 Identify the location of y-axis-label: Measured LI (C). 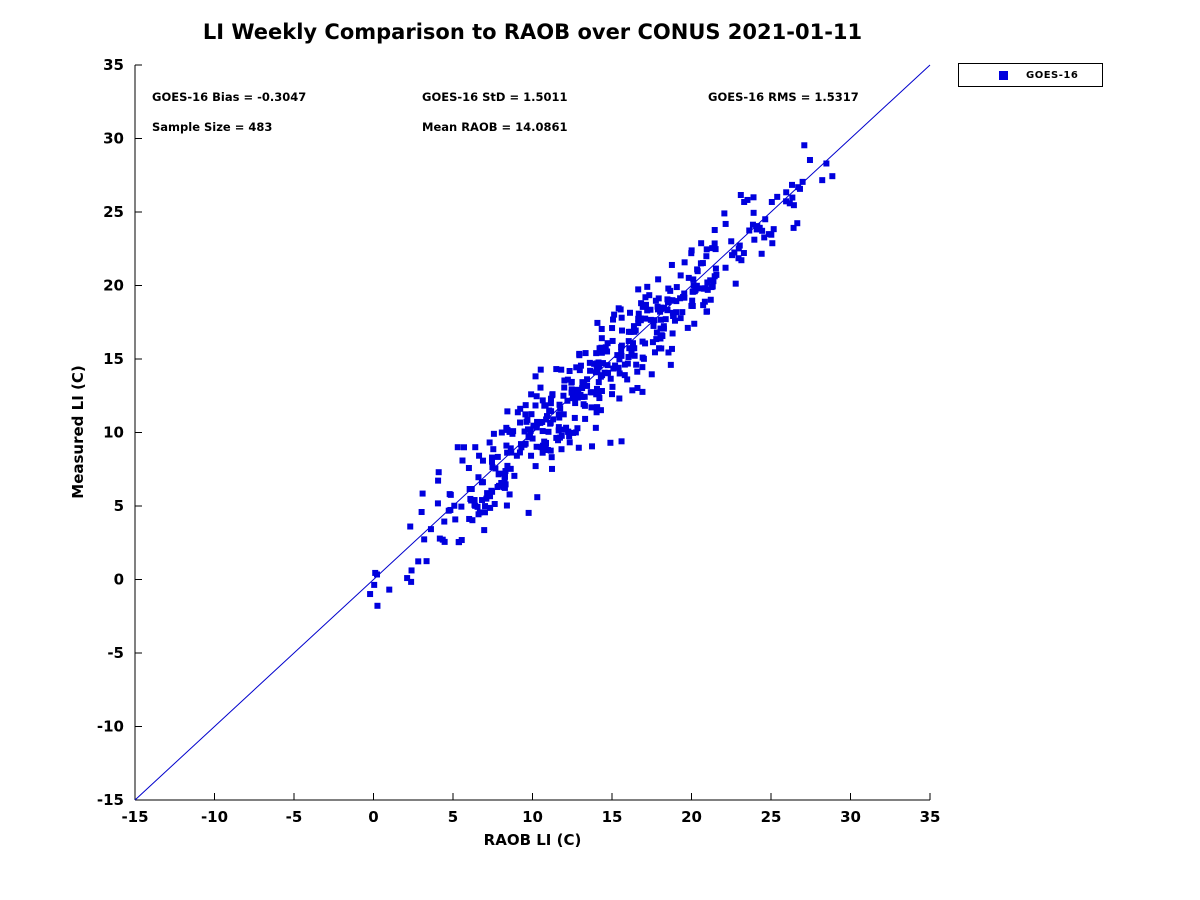
(78, 432).